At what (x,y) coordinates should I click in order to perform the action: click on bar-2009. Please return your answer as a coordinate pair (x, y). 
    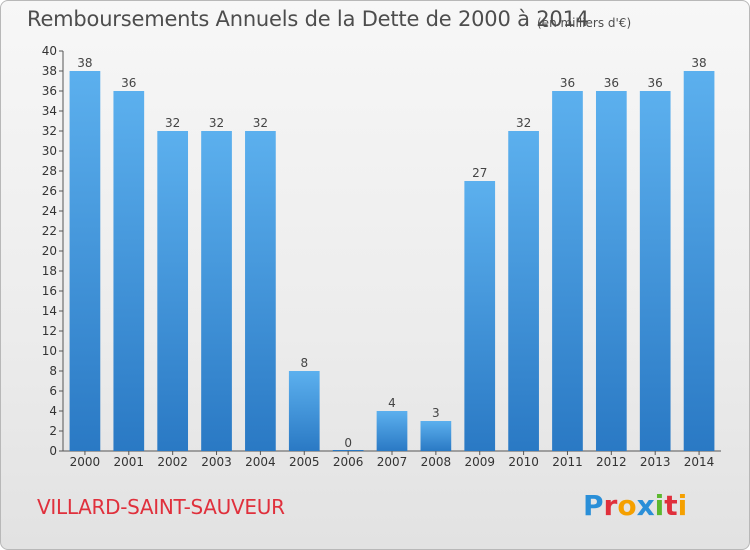
    Looking at the image, I should click on (480, 316).